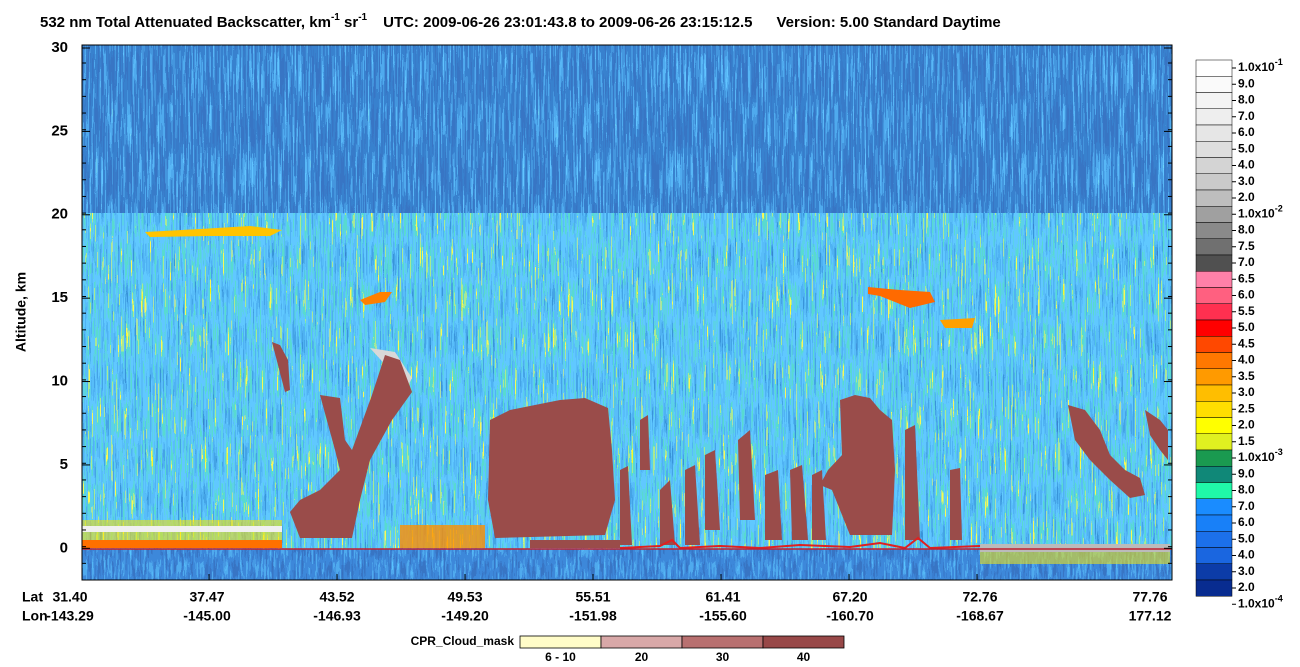 This screenshot has height=667, width=1300. What do you see at coordinates (465, 616) in the screenshot?
I see `x-tick-label: -149.20` at bounding box center [465, 616].